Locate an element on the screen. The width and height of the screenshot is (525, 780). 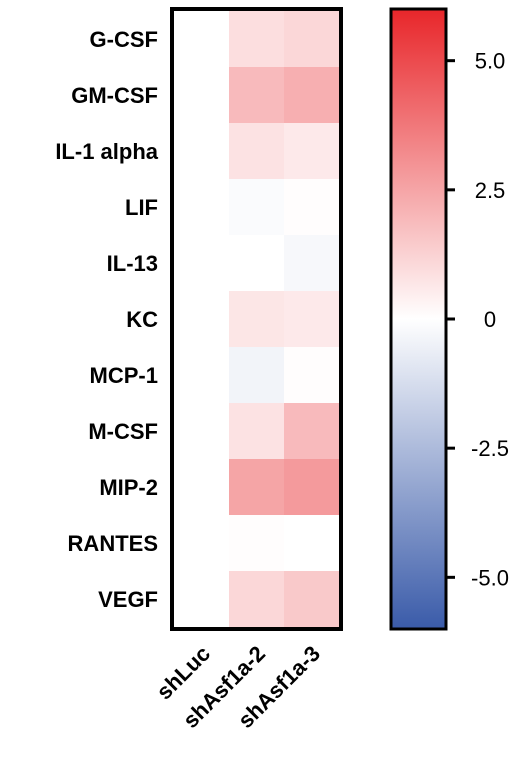
heatmap-cell-lif-shluc is located at coordinates (202, 207).